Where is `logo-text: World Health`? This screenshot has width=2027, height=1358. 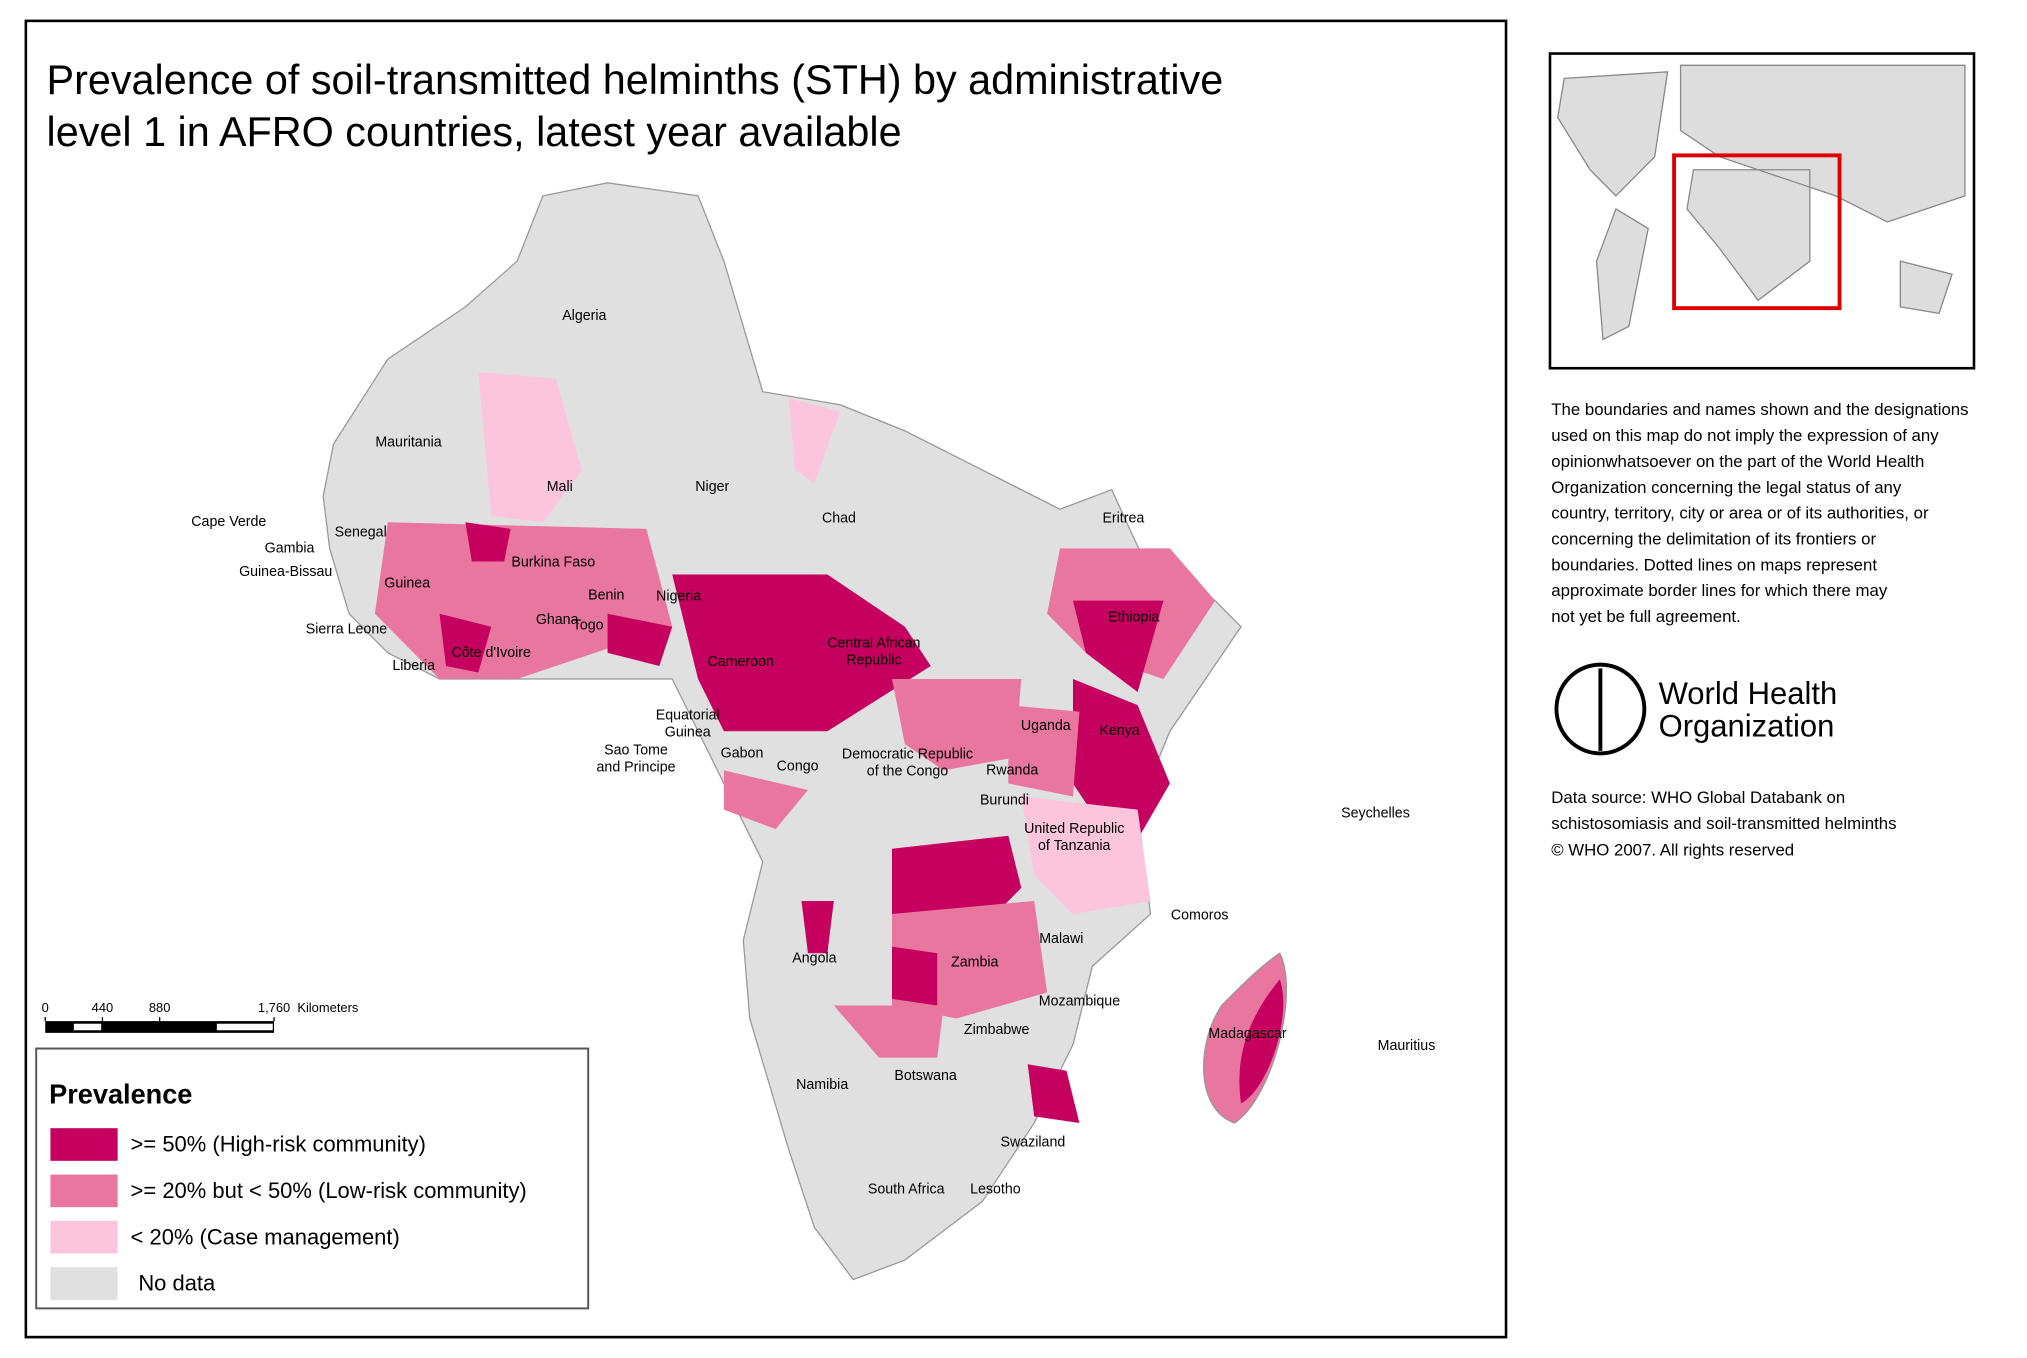 logo-text: World Health is located at coordinates (1748, 693).